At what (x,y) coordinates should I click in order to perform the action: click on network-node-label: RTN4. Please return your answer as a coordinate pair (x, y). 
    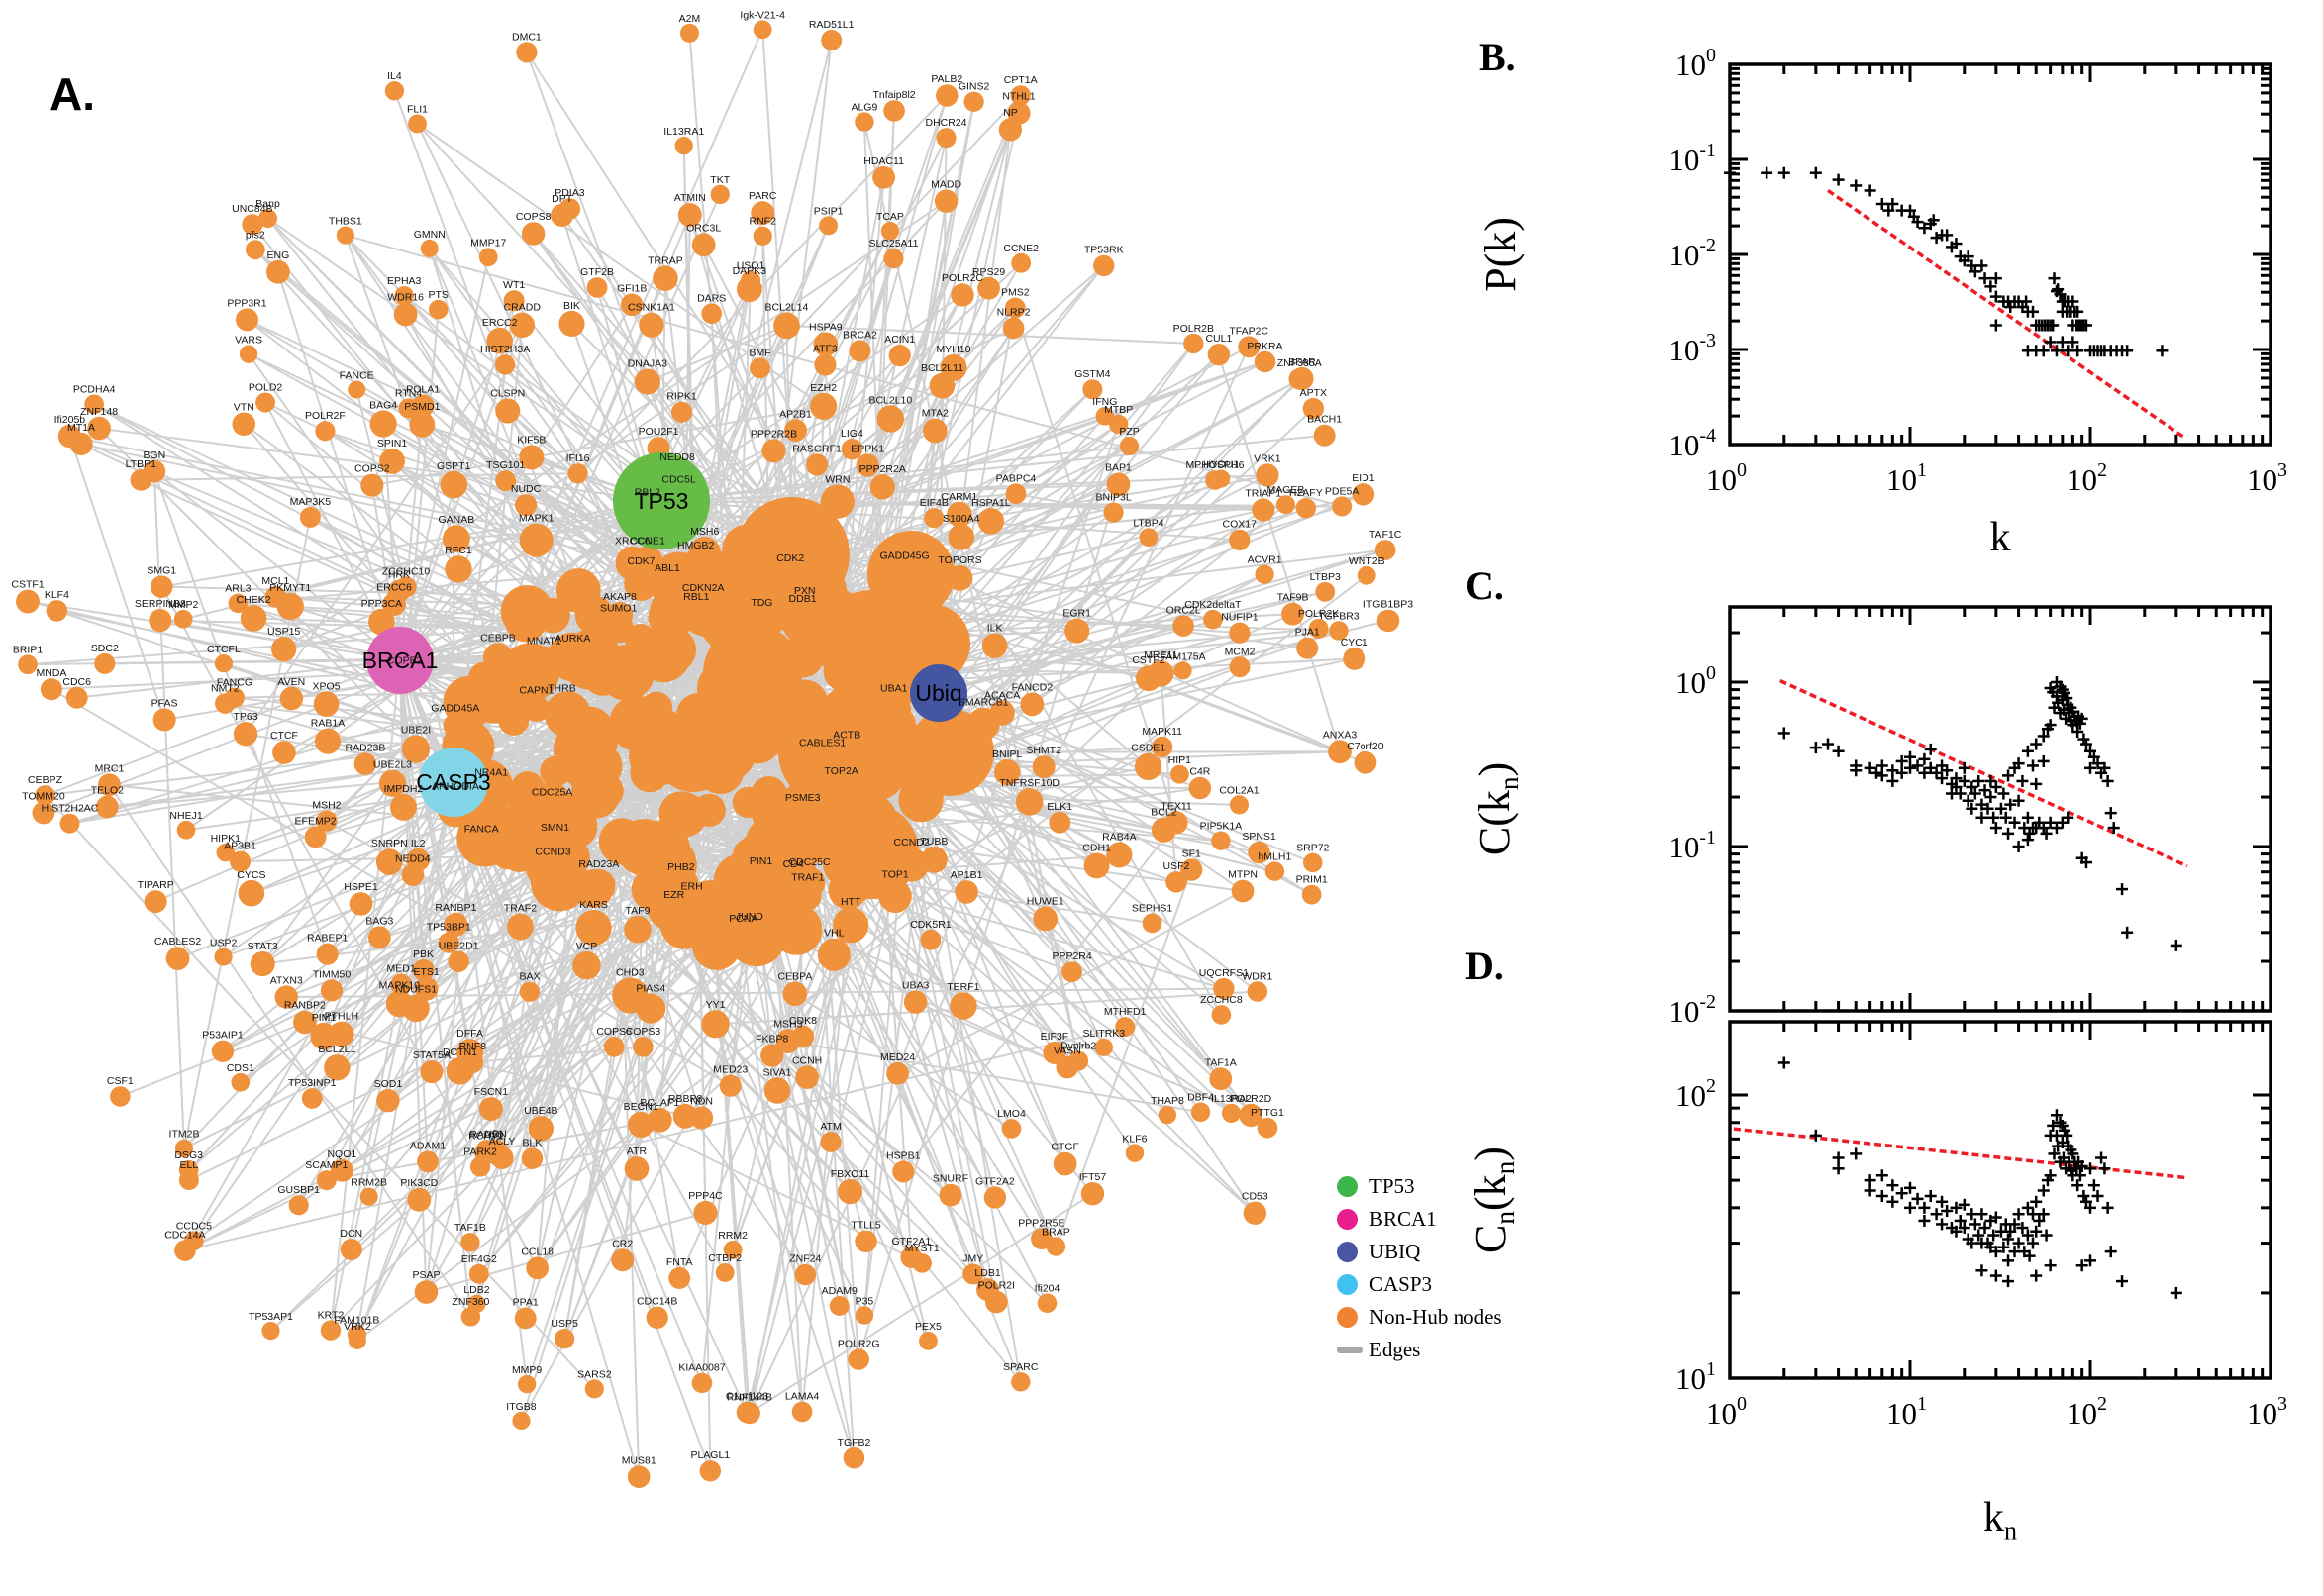
    Looking at the image, I should click on (409, 393).